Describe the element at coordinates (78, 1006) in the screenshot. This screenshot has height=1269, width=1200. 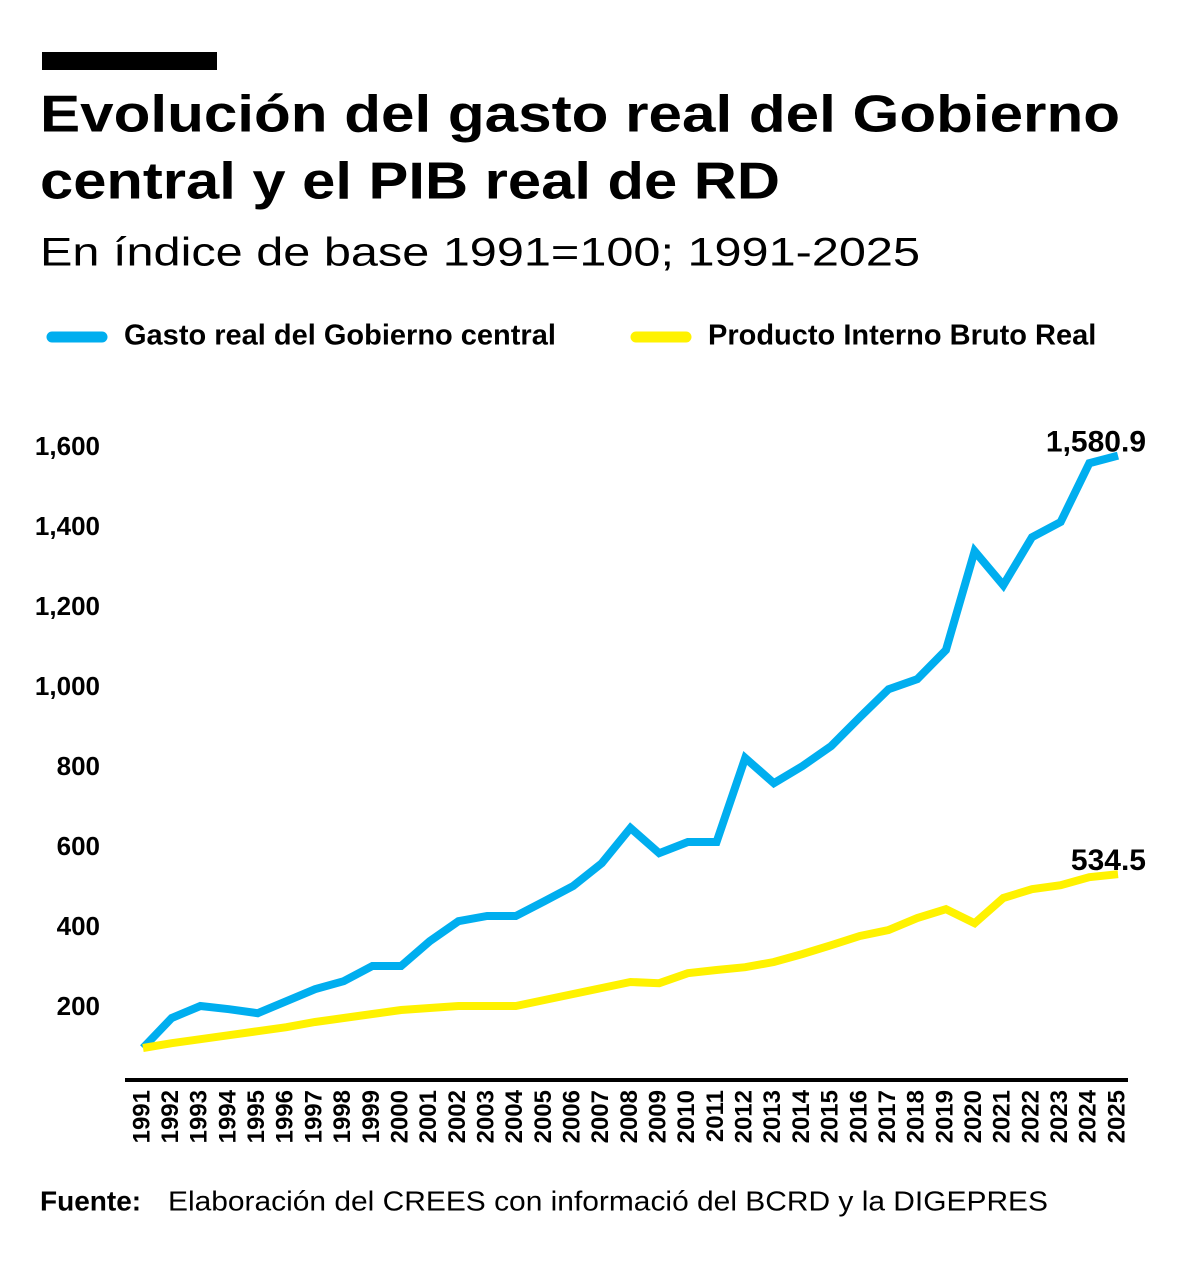
I see `y-tick-label: 200` at that location.